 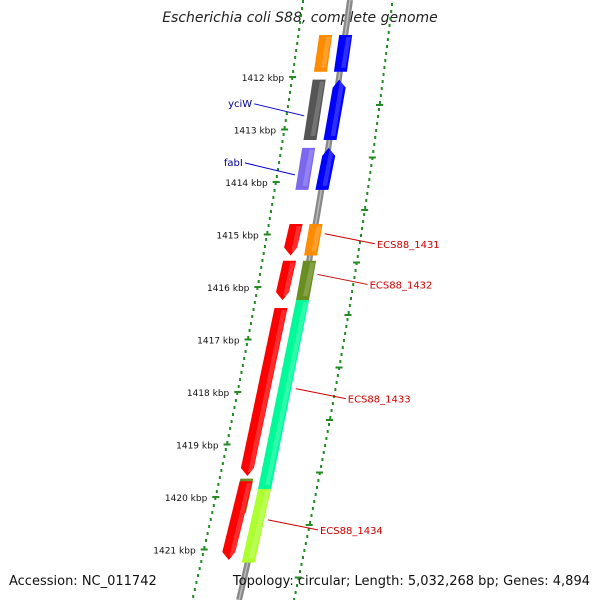 What do you see at coordinates (379, 400) in the screenshot?
I see `gene-label: ECS88_1433` at bounding box center [379, 400].